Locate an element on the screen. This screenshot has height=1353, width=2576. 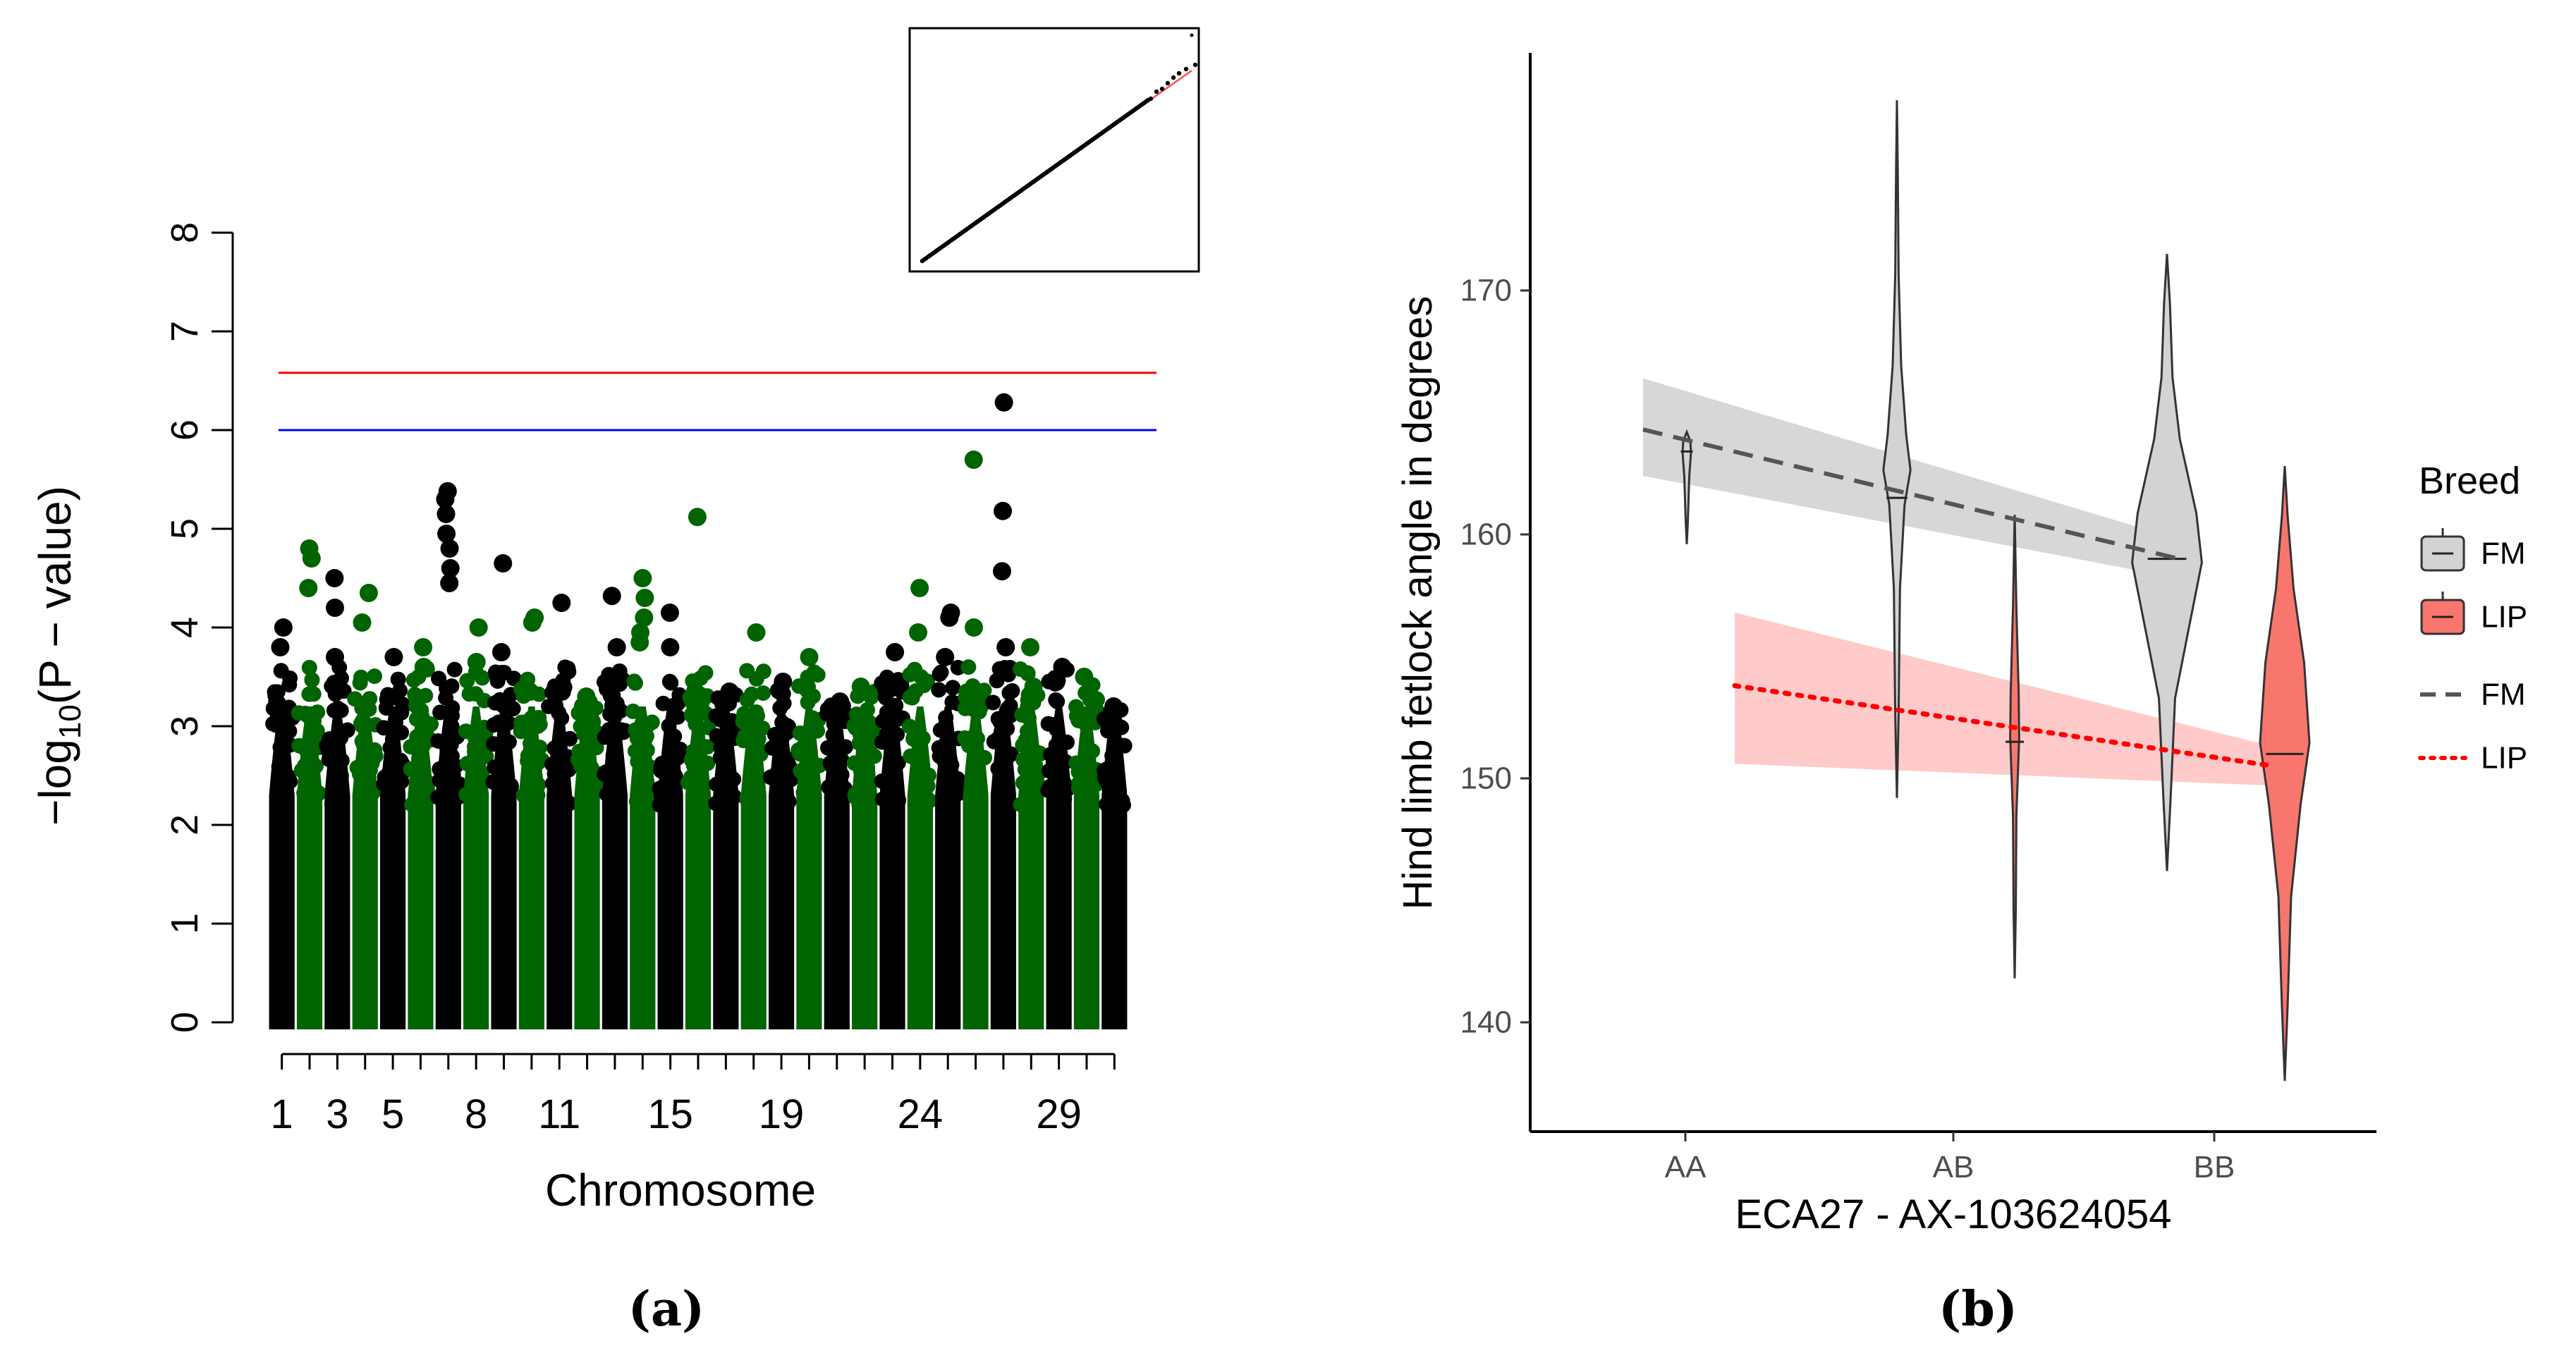
violin-x-axis-title: ECA27 - AX-103624054 is located at coordinates (1953, 1214).